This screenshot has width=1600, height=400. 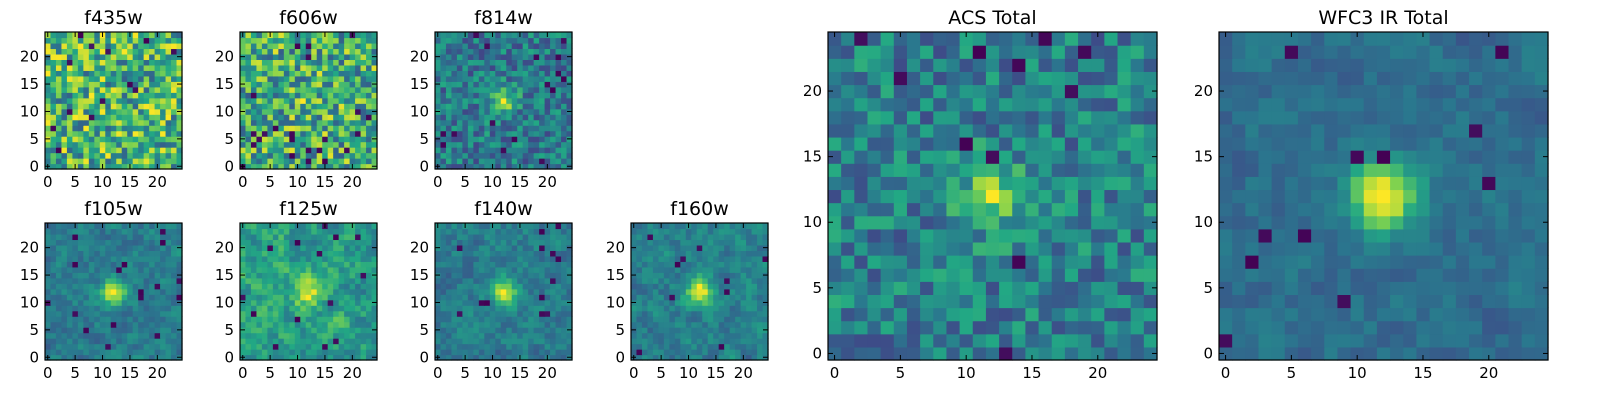 I want to click on x-tick-label: 5, so click(x=75, y=182).